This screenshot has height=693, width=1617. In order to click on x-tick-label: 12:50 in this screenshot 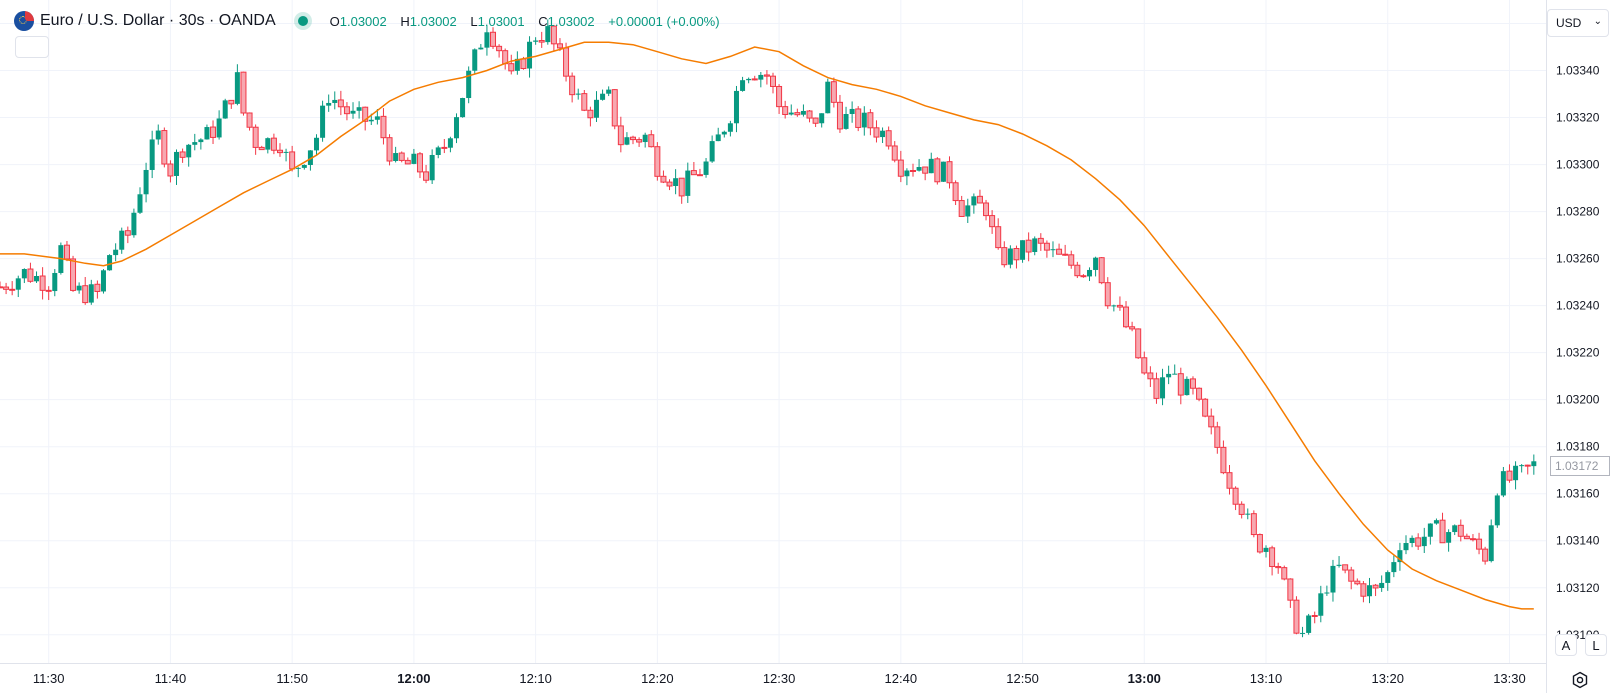, I will do `click(1022, 678)`.